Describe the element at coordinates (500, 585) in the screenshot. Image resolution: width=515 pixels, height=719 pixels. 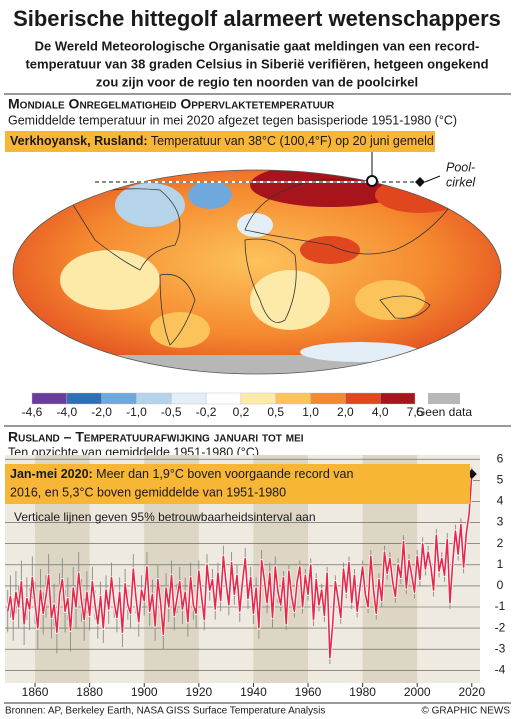
I see `y-tick-label: 0` at that location.